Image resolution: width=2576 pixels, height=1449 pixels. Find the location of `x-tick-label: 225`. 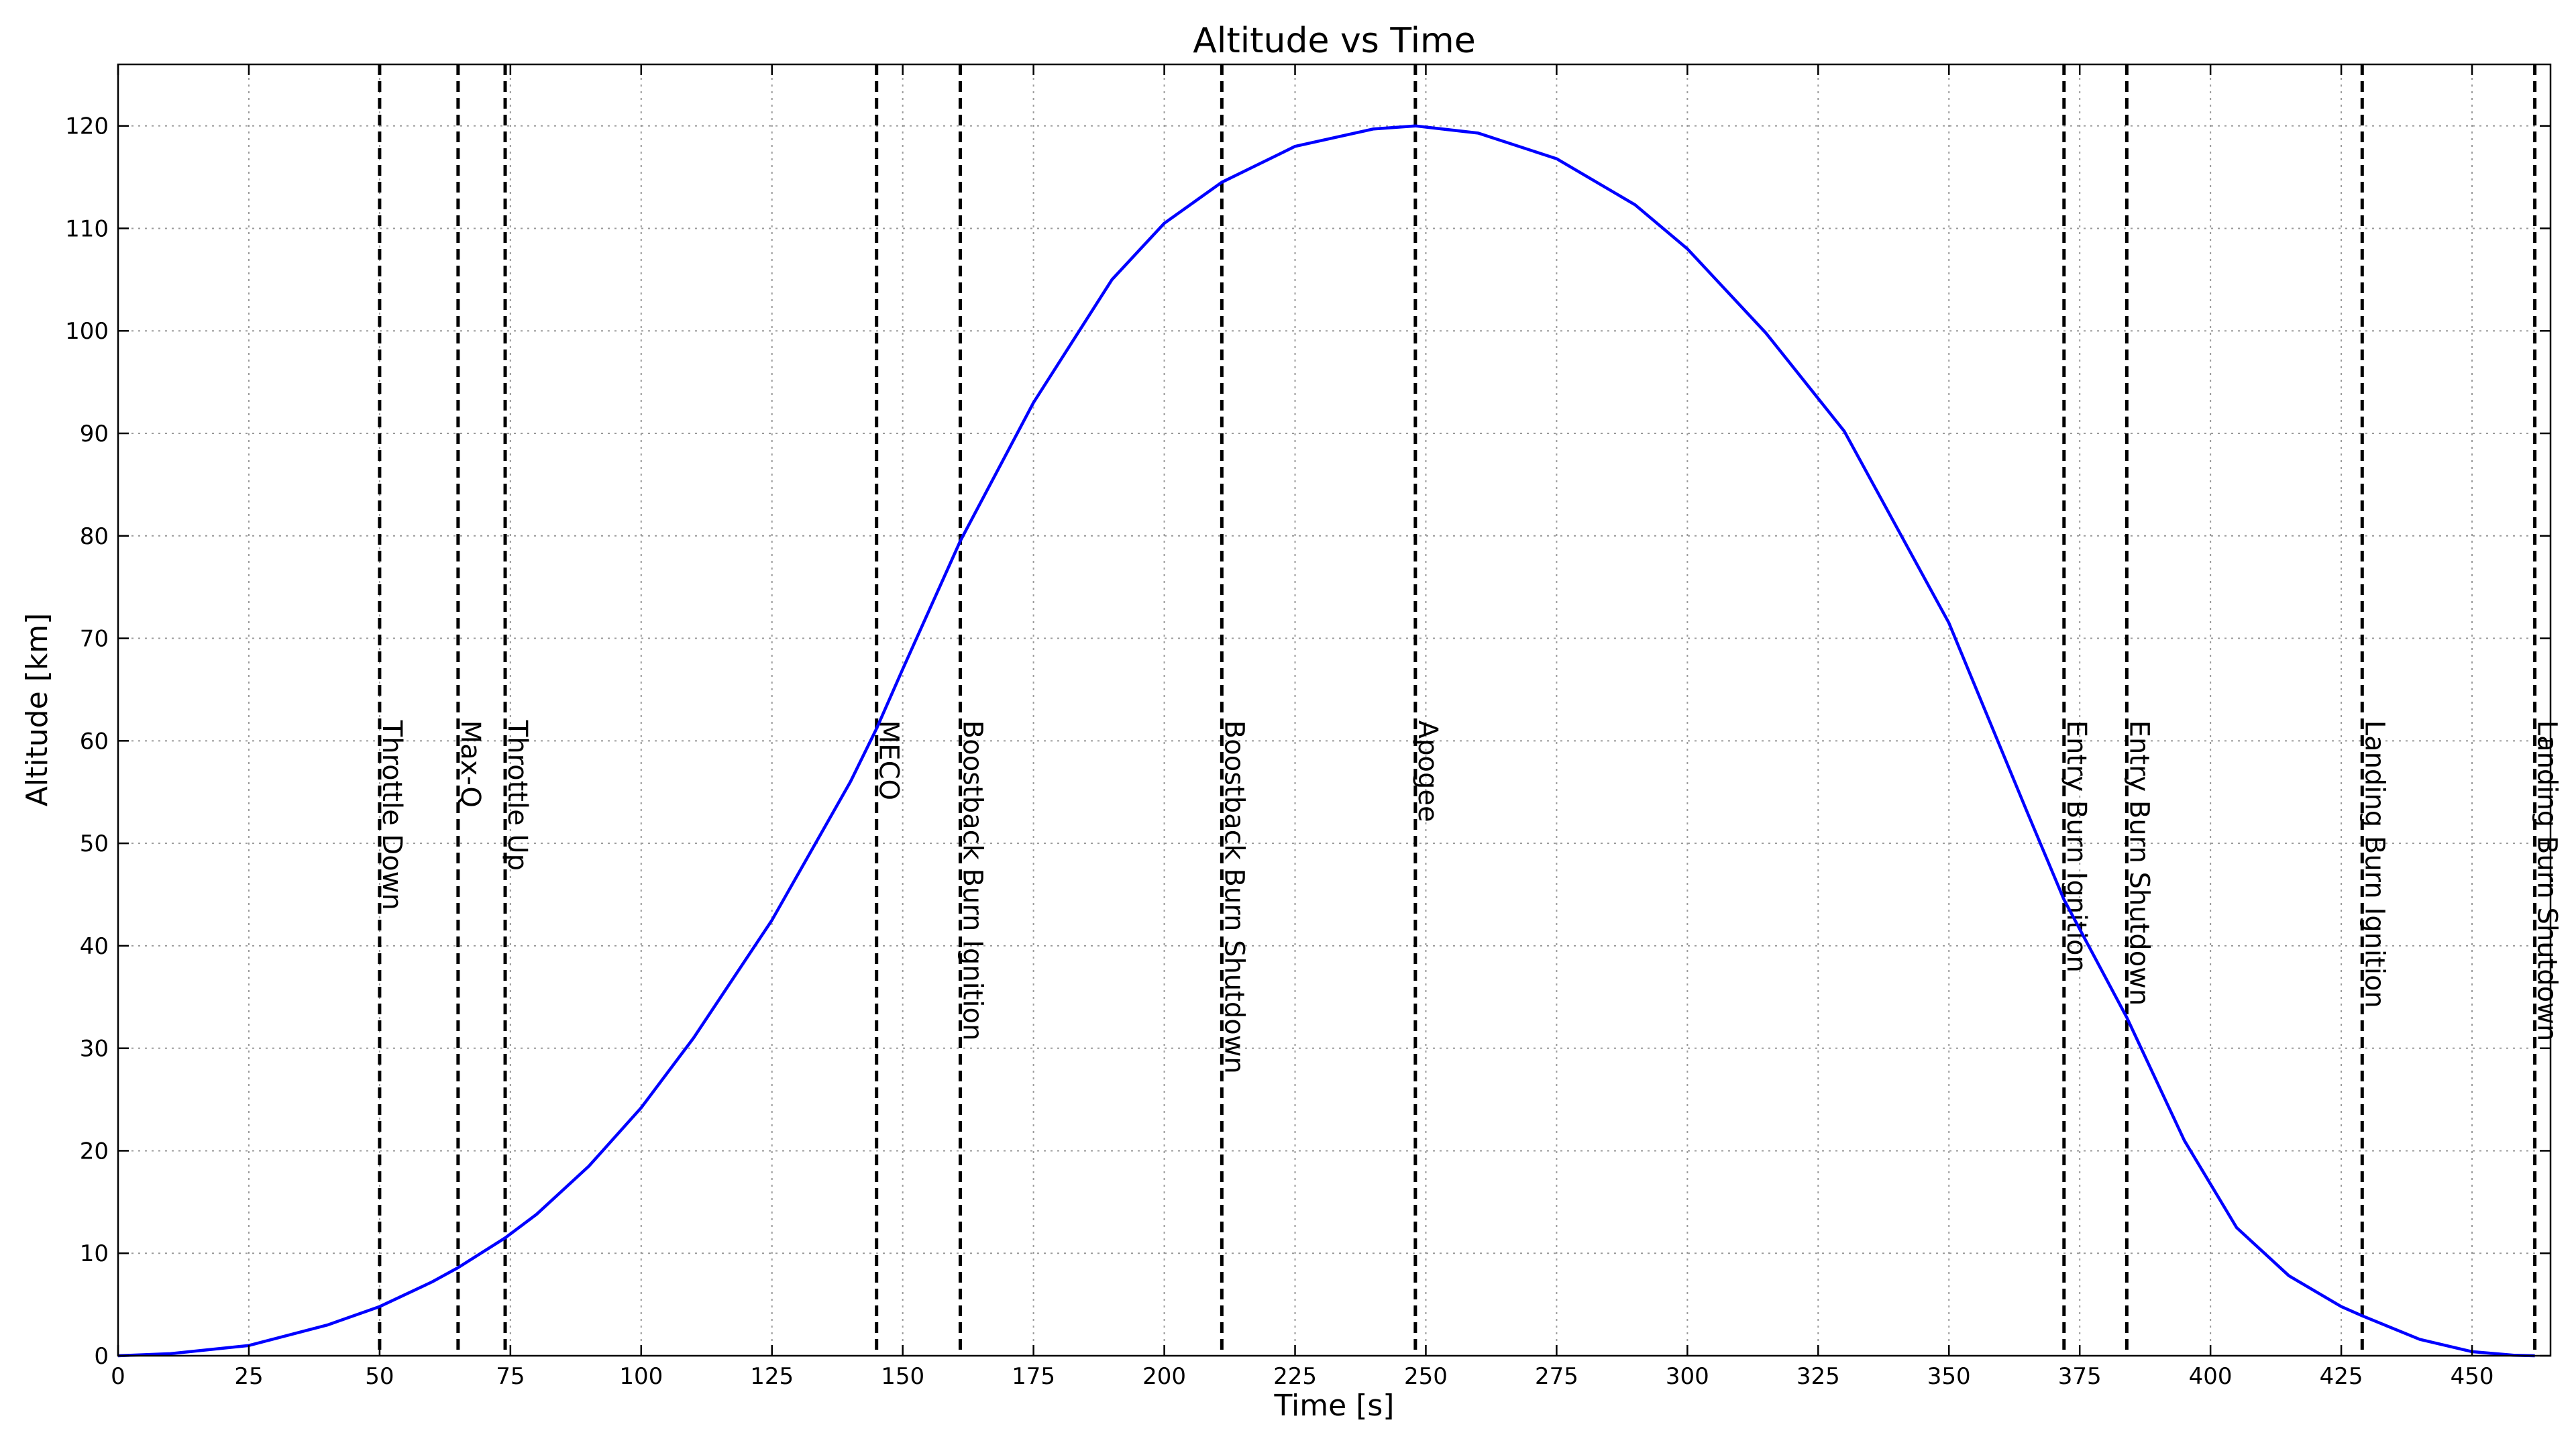

x-tick-label: 225 is located at coordinates (1295, 1376).